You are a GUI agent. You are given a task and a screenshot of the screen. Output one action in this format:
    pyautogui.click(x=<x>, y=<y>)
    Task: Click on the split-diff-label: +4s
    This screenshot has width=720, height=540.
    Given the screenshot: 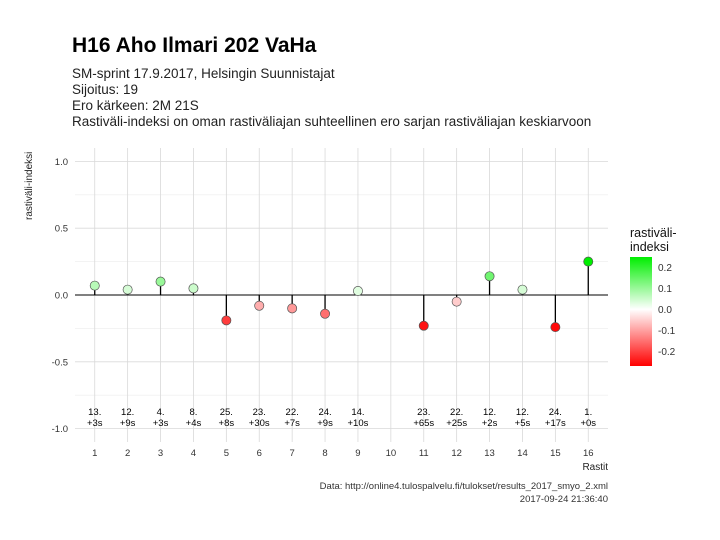 What is the action you would take?
    pyautogui.click(x=194, y=423)
    